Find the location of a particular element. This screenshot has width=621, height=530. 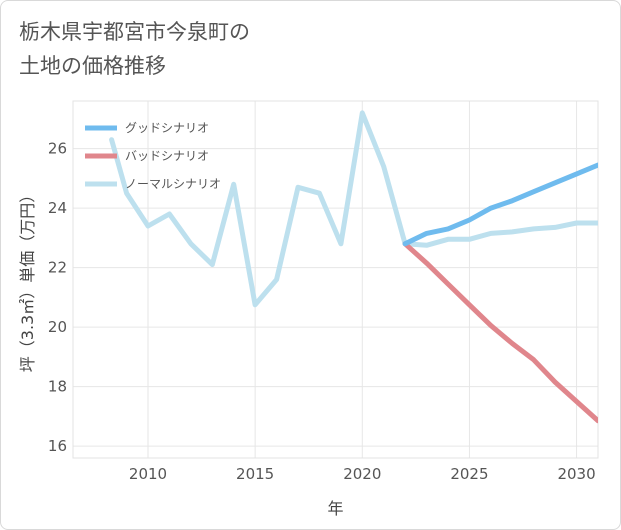

x-tick-label: 2020 is located at coordinates (362, 474).